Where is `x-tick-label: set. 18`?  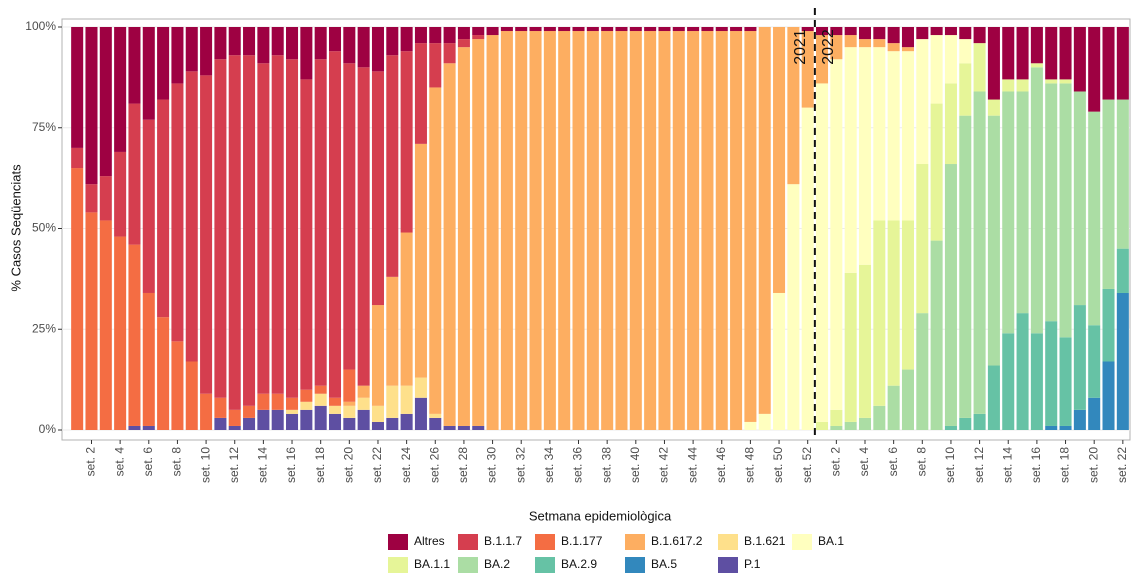
x-tick-label: set. 18 is located at coordinates (320, 465).